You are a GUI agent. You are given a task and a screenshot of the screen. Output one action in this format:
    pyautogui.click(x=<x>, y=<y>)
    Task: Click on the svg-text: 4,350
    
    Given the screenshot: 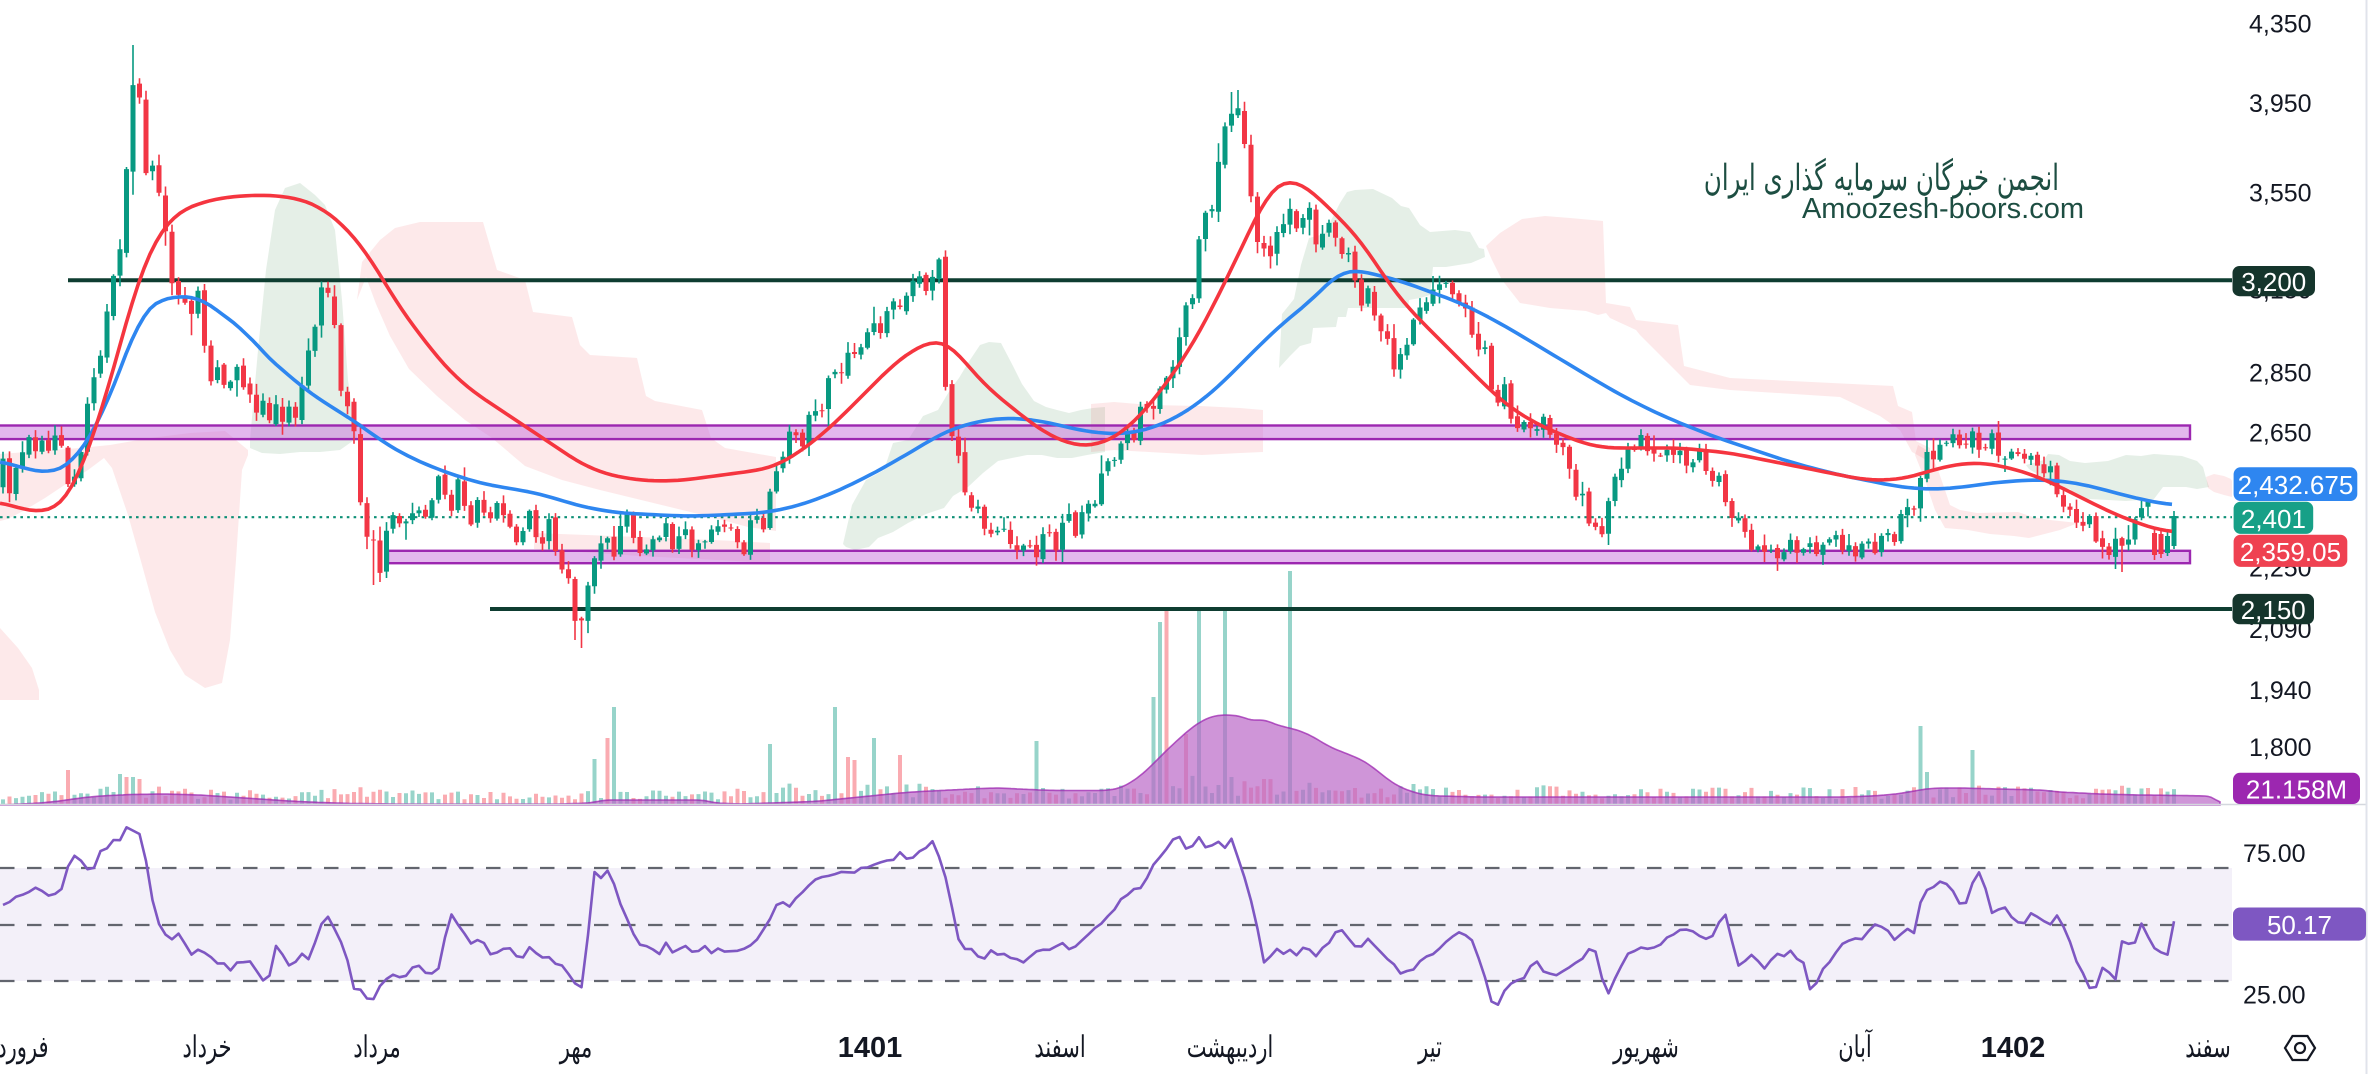 What is the action you would take?
    pyautogui.click(x=2280, y=25)
    